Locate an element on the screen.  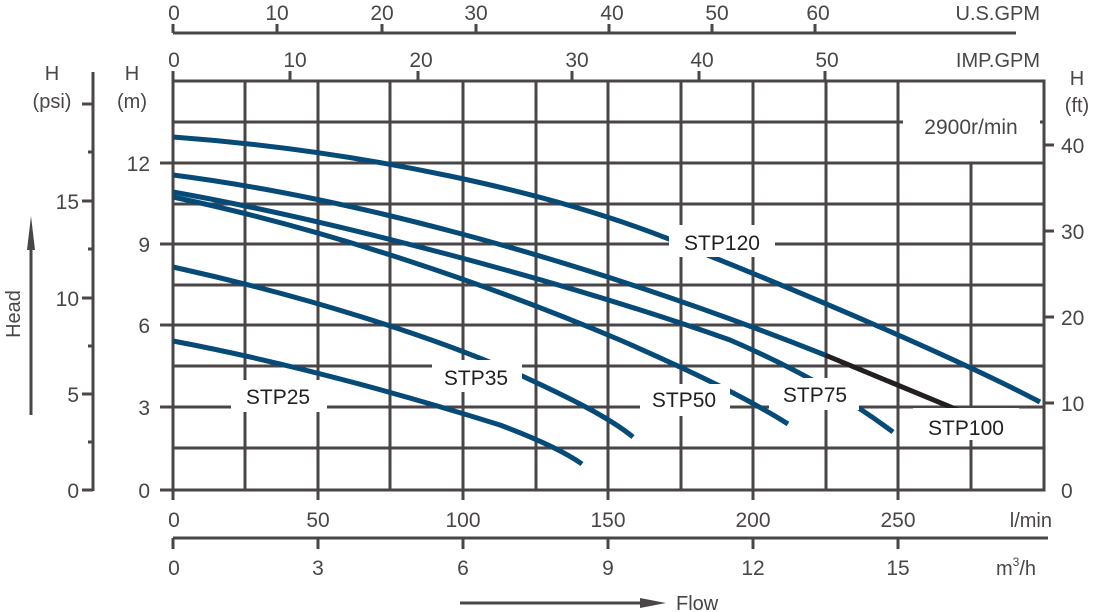
label-stp35: STP35 is located at coordinates (476, 378).